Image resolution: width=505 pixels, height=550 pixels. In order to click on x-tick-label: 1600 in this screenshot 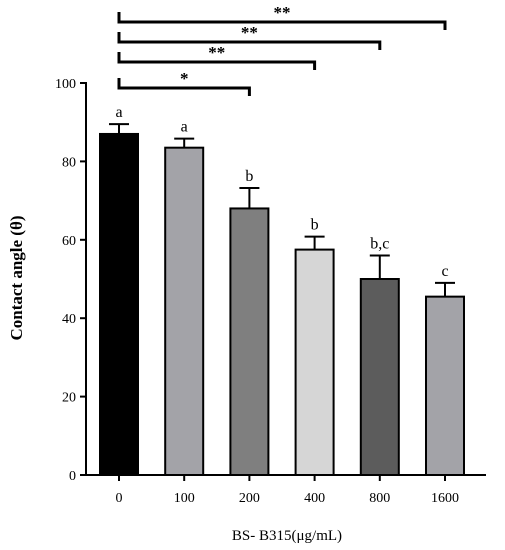, I will do `click(445, 498)`.